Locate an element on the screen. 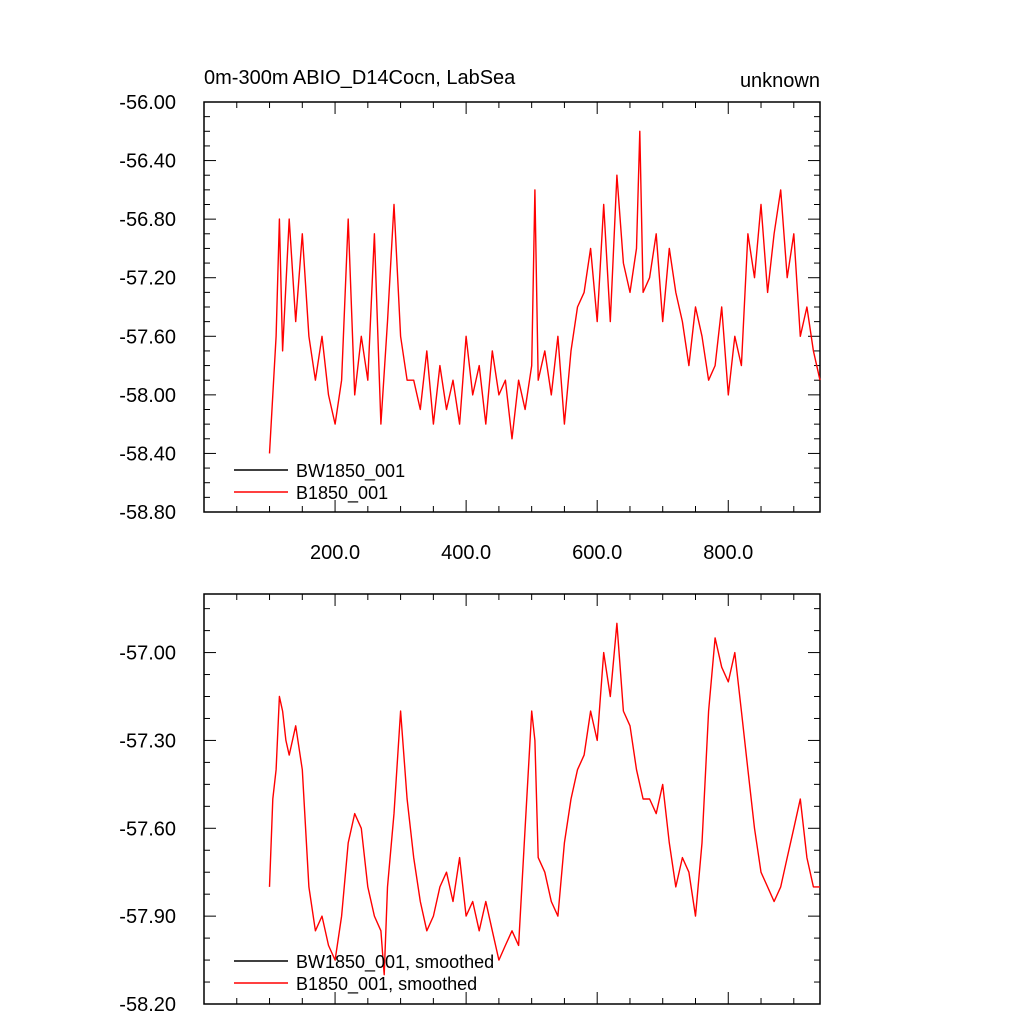  legend: BW1850_001, smoothed B1850_001, smoothed is located at coordinates (364, 973).